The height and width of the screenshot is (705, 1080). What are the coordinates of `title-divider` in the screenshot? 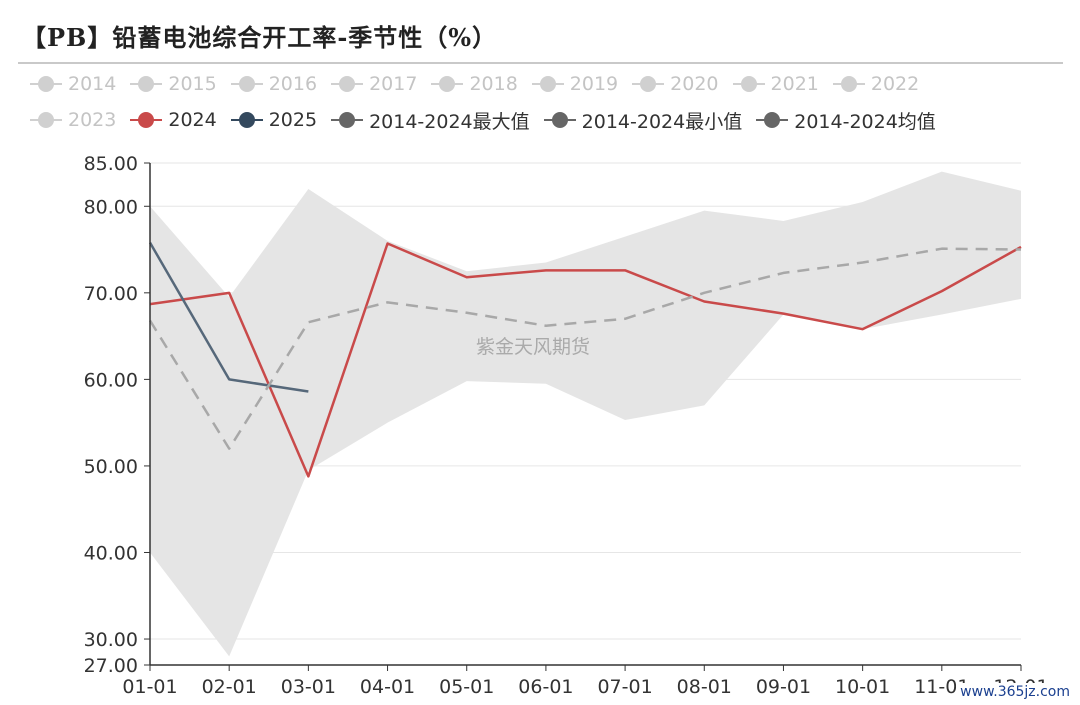 It's located at (540, 63).